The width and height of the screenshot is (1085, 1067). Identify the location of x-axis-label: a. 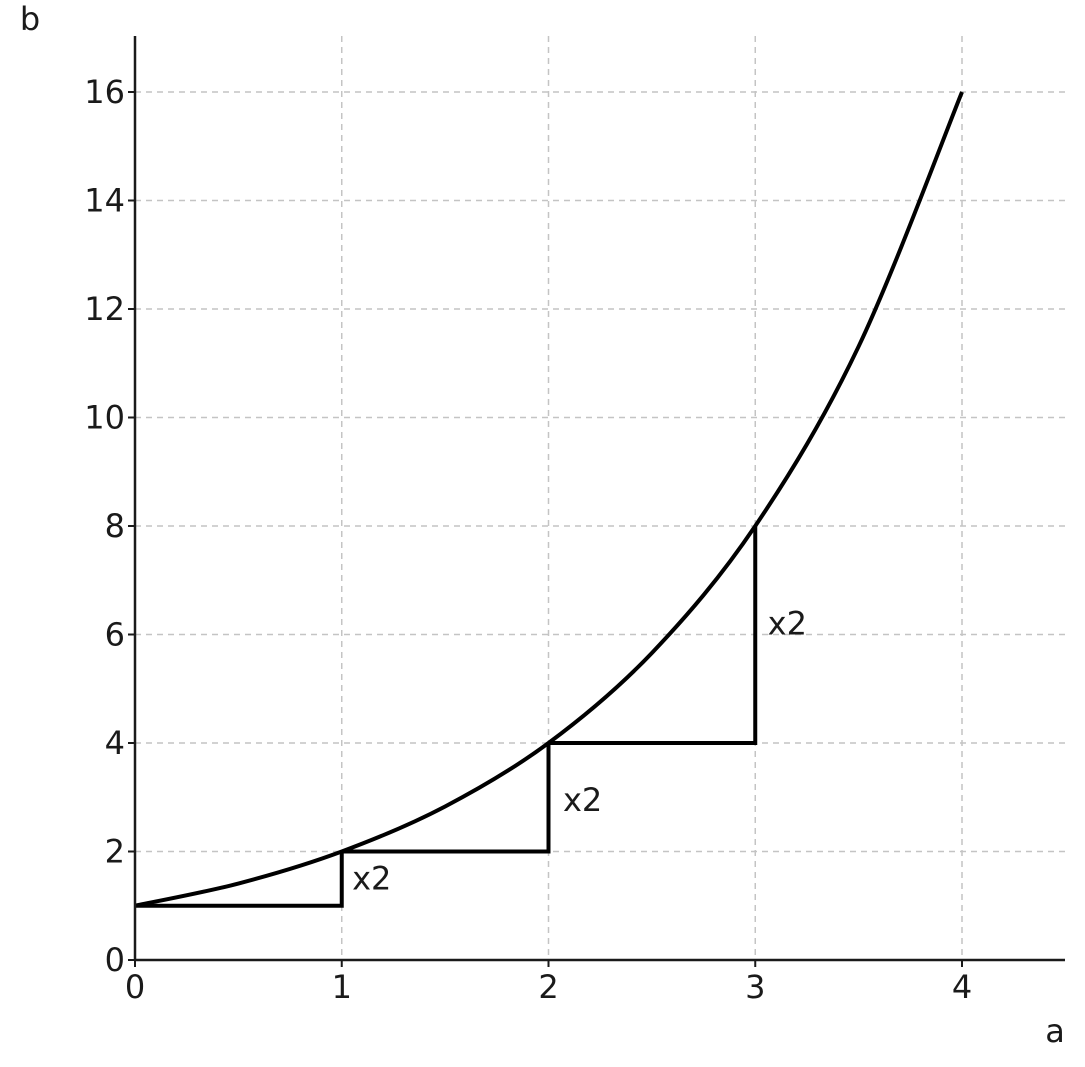
(1055, 1031).